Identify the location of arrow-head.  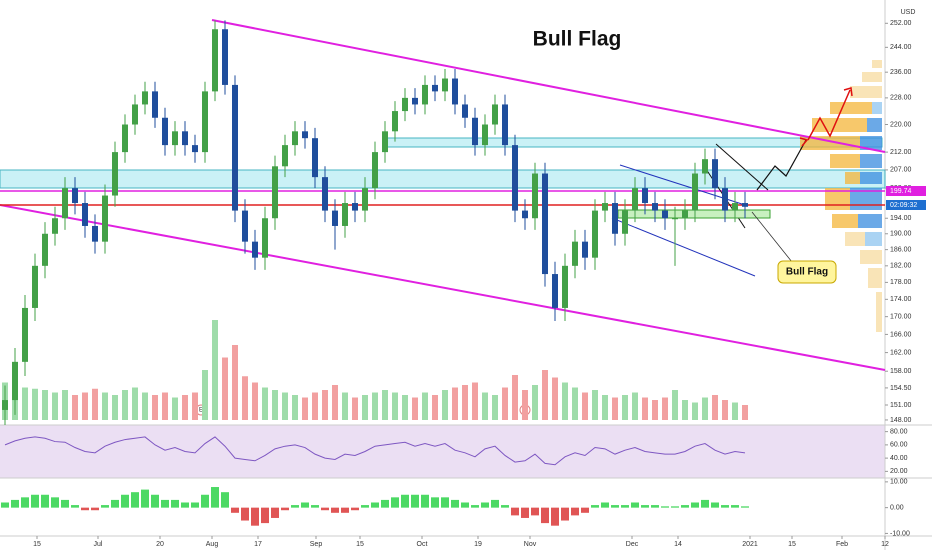
(848, 92).